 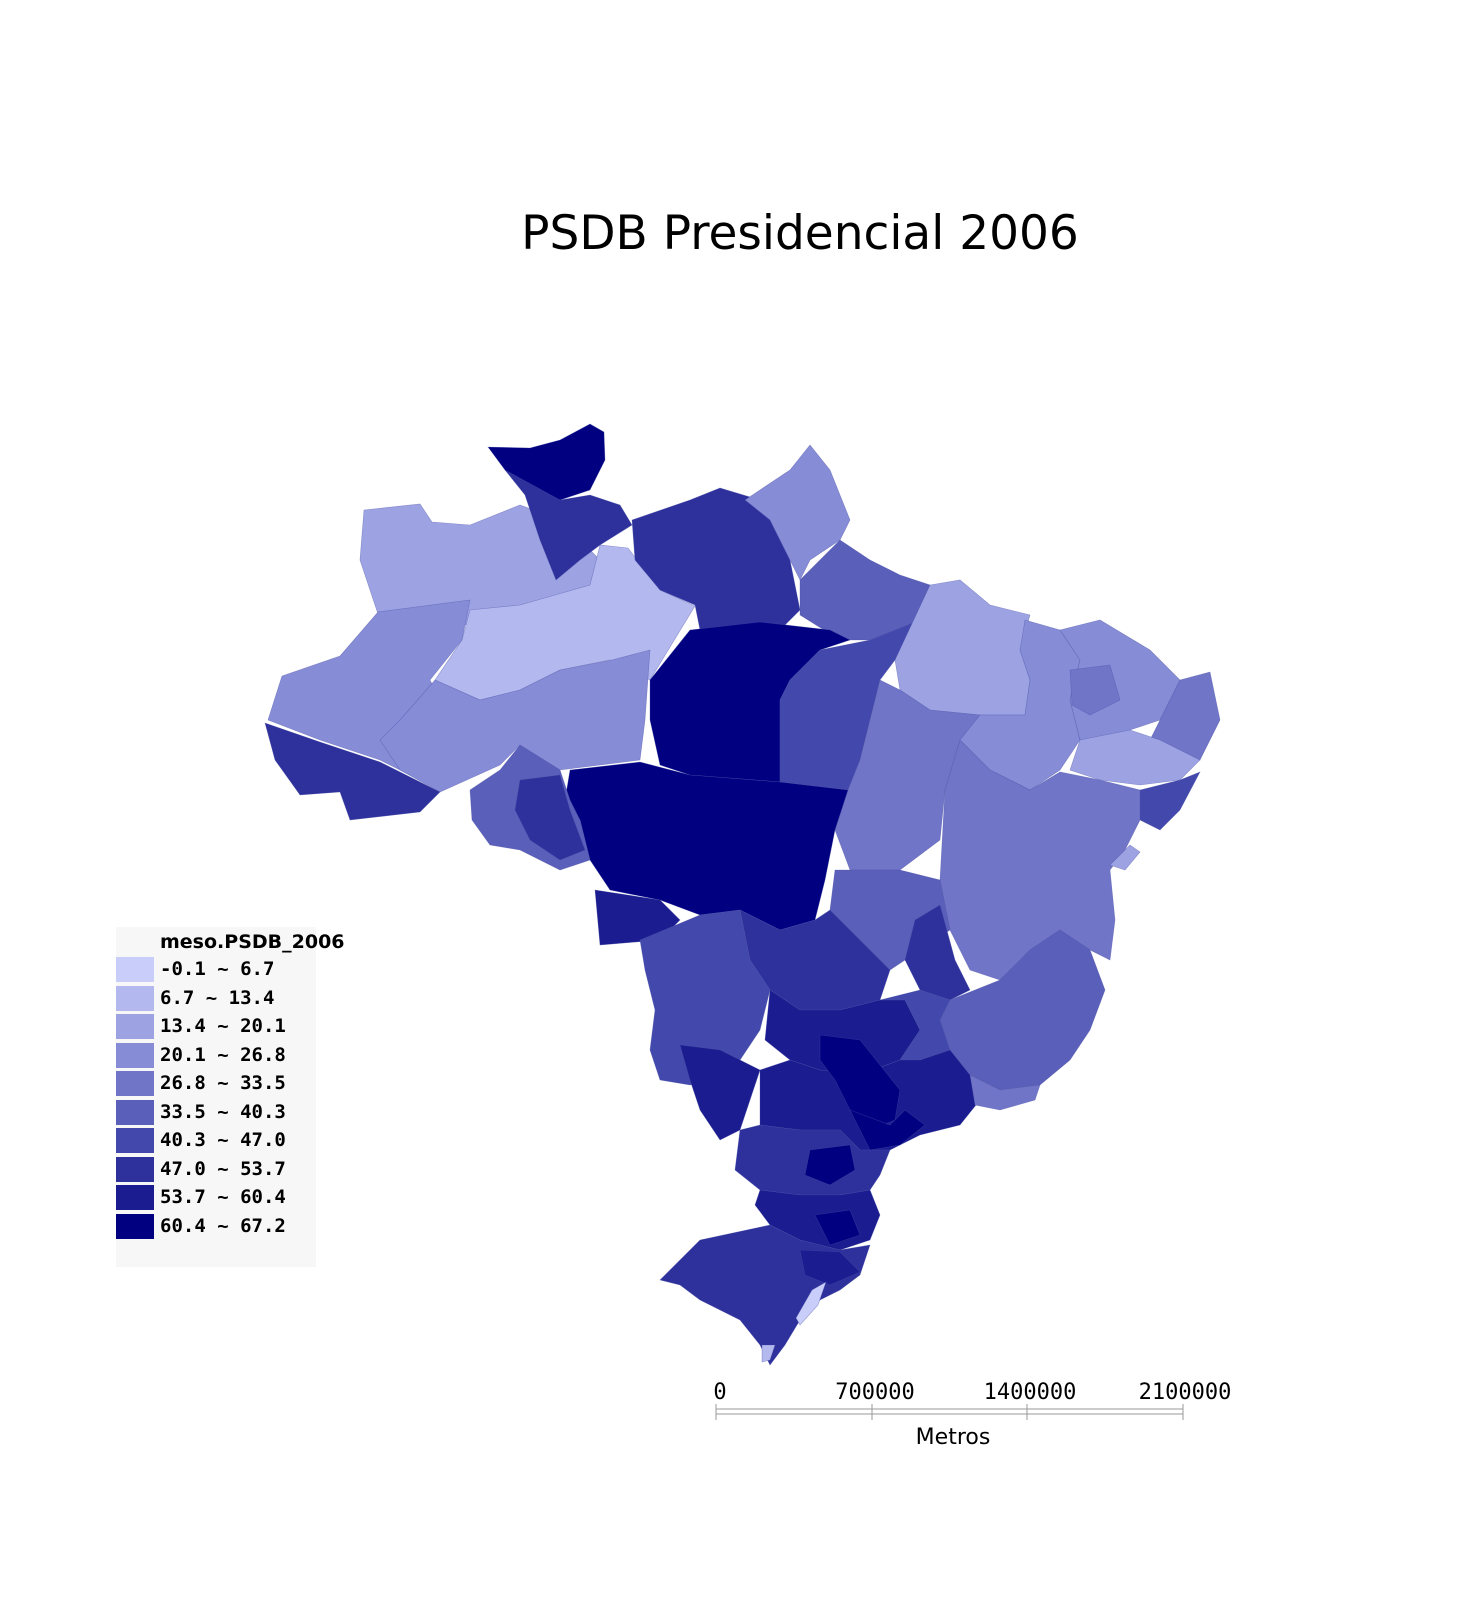 What do you see at coordinates (546, 462) in the screenshot?
I see `region-roraima-north` at bounding box center [546, 462].